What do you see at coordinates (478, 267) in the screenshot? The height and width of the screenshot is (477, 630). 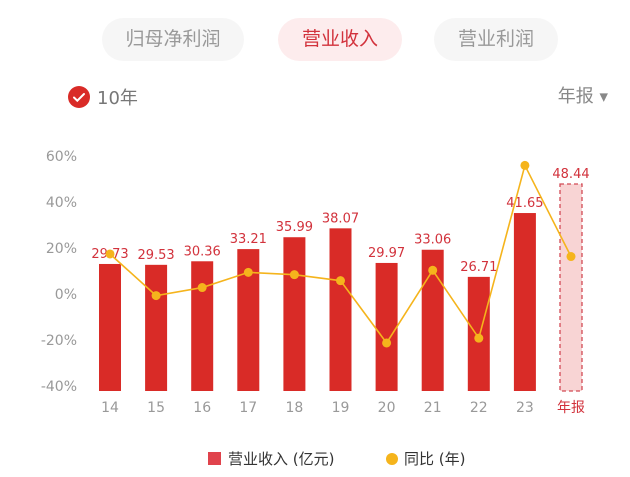 I see `bar-value-label: 26.71` at bounding box center [478, 267].